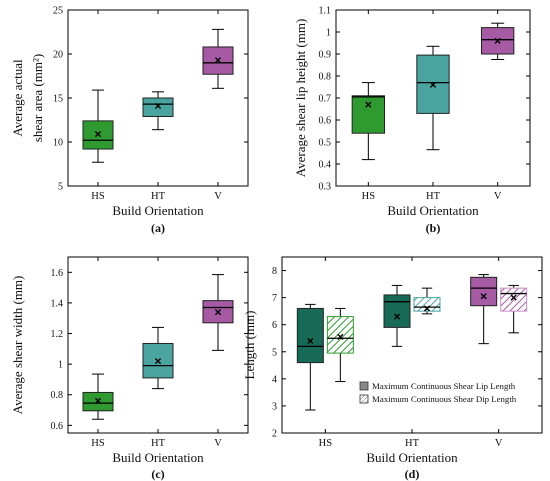 The width and height of the screenshot is (550, 481). I want to click on y-tick-label: 15, so click(58, 99).